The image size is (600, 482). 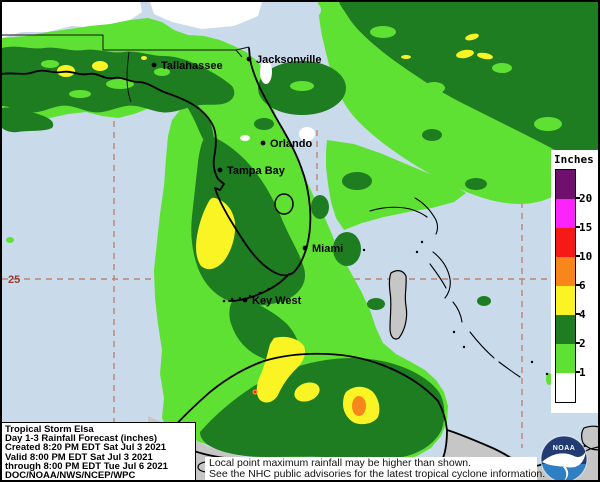 I want to click on legend-tick-label: 20, so click(x=586, y=198).